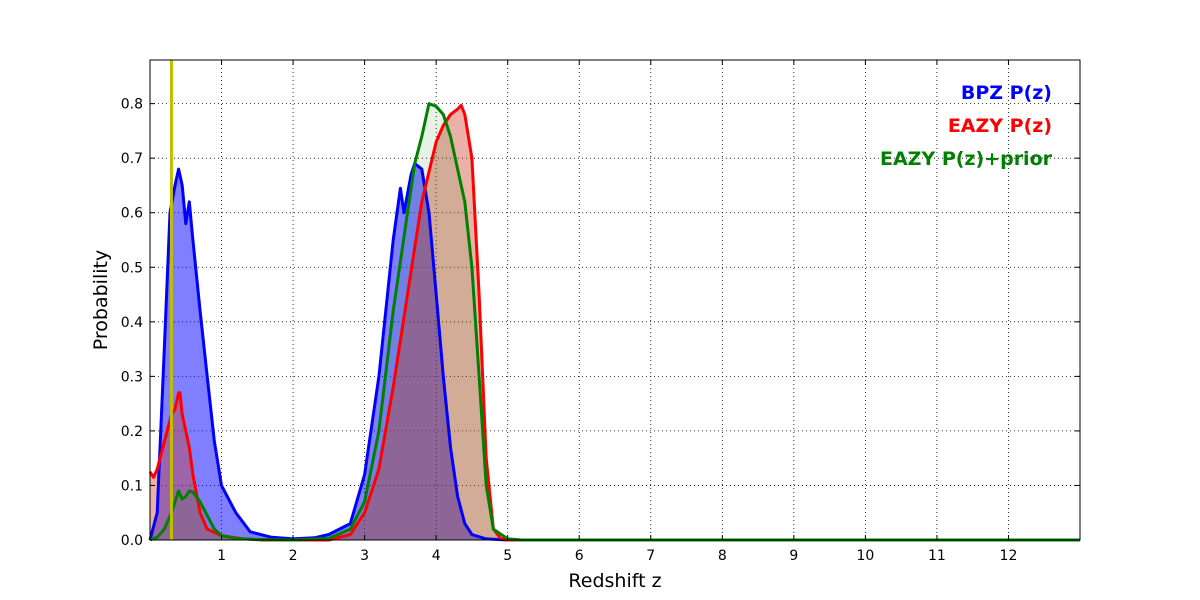 Image resolution: width=1200 pixels, height=600 pixels. Describe the element at coordinates (722, 556) in the screenshot. I see `x-tick-label: 8` at that location.